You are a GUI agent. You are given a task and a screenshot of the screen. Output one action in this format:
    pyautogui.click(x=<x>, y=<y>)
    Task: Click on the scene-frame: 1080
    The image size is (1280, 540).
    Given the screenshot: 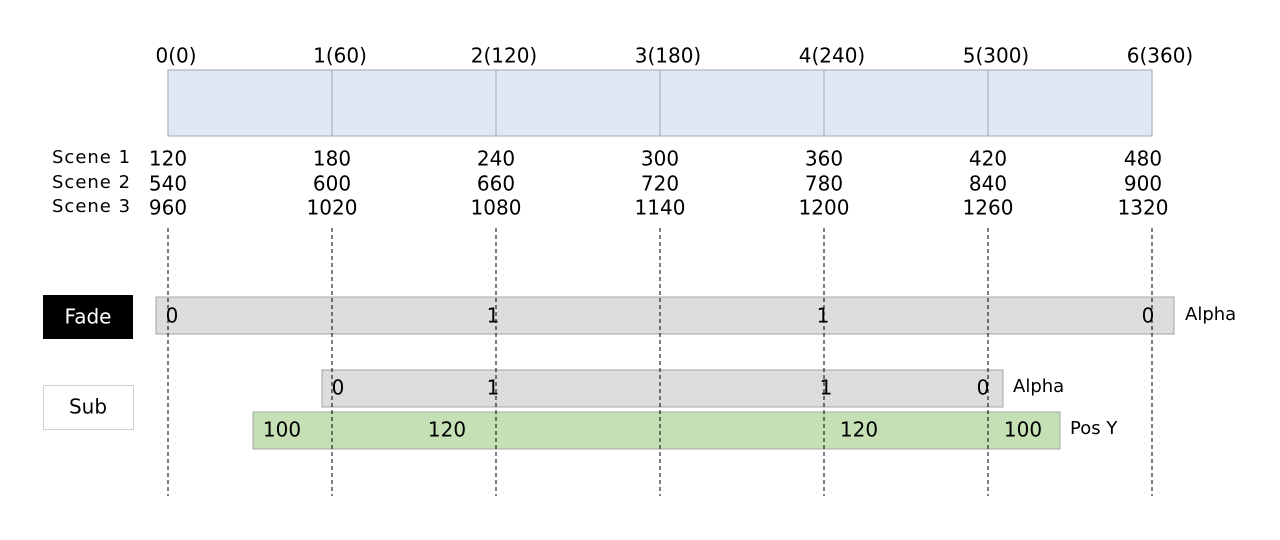 What is the action you would take?
    pyautogui.click(x=496, y=208)
    